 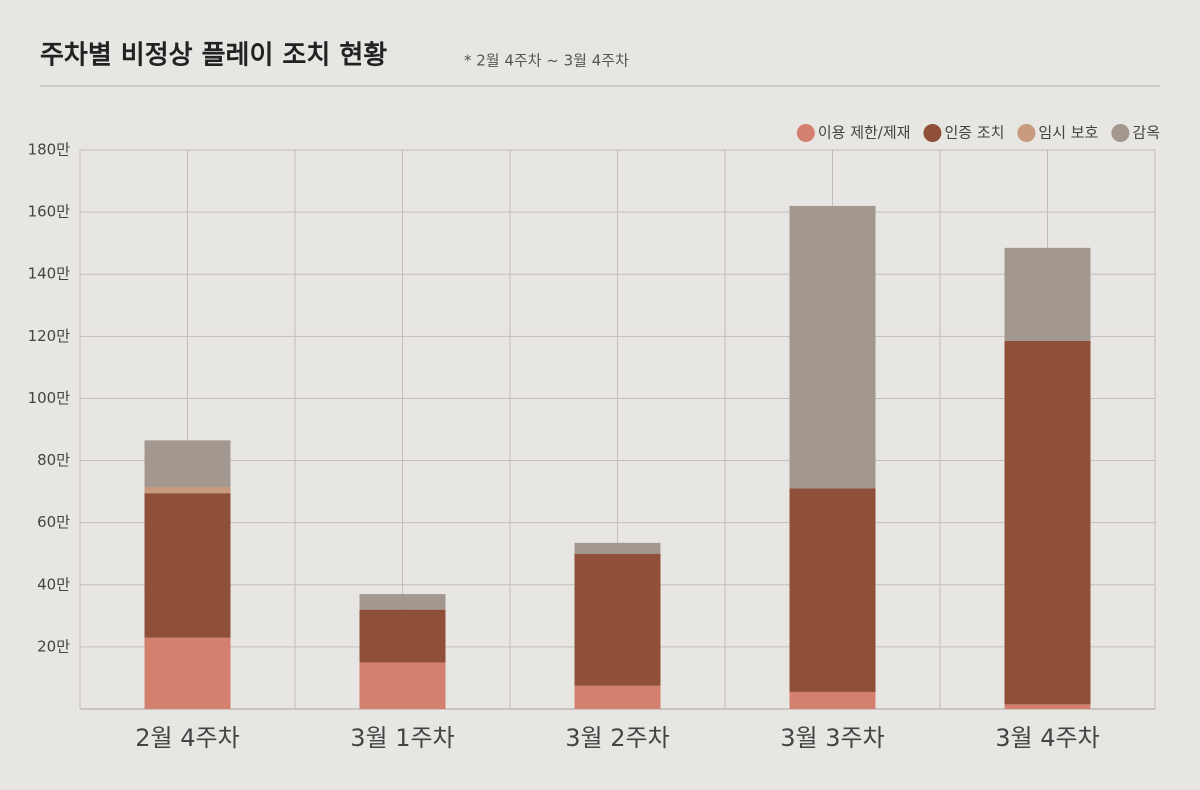 I want to click on chart-title: 주차별 비정상 플레이 조치 현황, so click(x=213, y=56).